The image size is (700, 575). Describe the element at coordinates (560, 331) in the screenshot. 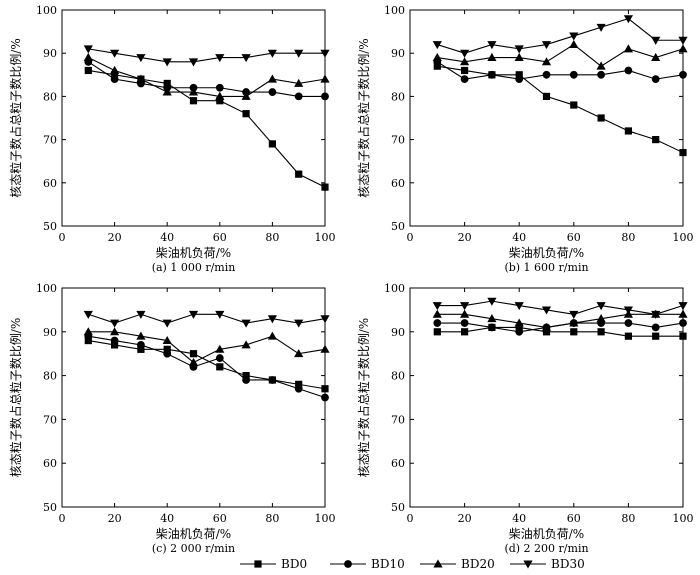

I see `series-line-bd0` at that location.